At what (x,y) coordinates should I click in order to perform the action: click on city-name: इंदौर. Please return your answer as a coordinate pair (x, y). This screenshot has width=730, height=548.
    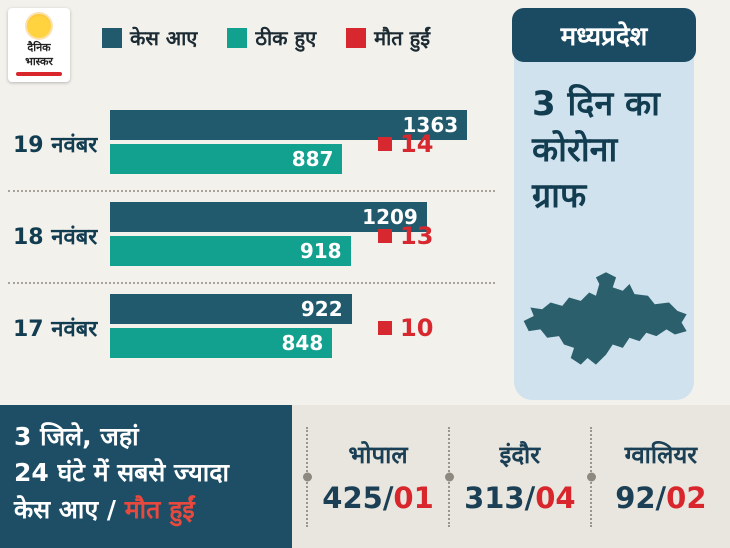
    Looking at the image, I should click on (520, 455).